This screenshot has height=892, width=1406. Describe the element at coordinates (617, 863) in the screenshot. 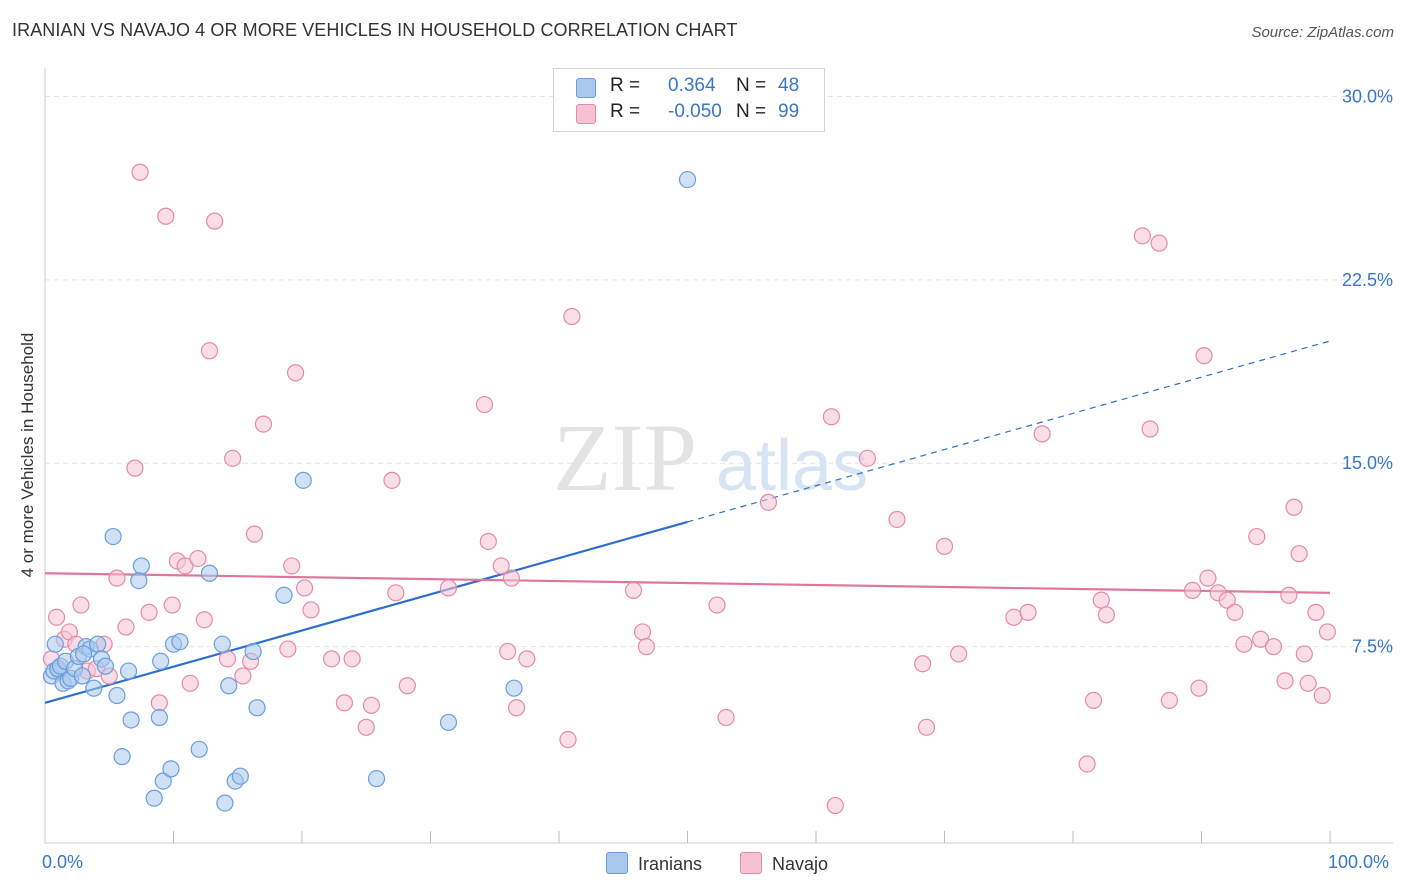

I see `bottom-legend-swatch-iranians` at that location.